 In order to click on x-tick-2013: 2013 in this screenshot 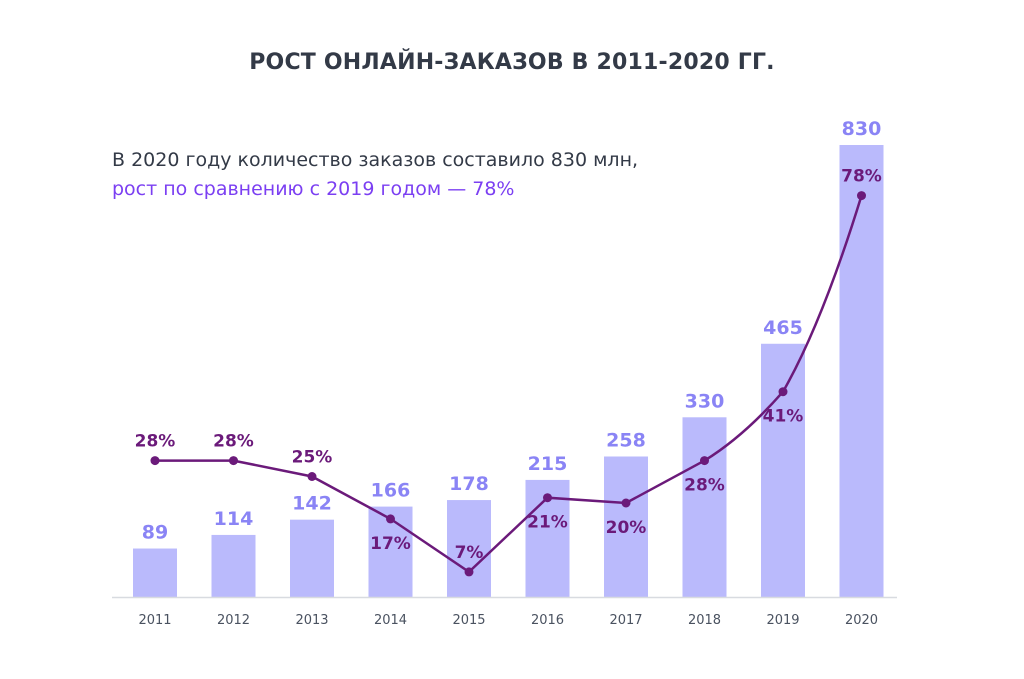, I will do `click(311, 620)`.